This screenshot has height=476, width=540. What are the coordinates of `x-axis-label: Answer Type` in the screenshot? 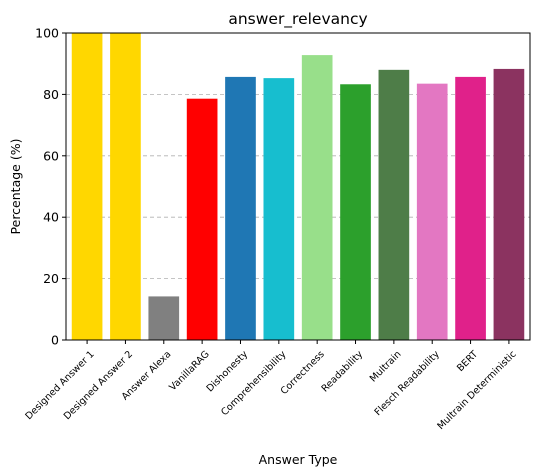 It's located at (298, 459).